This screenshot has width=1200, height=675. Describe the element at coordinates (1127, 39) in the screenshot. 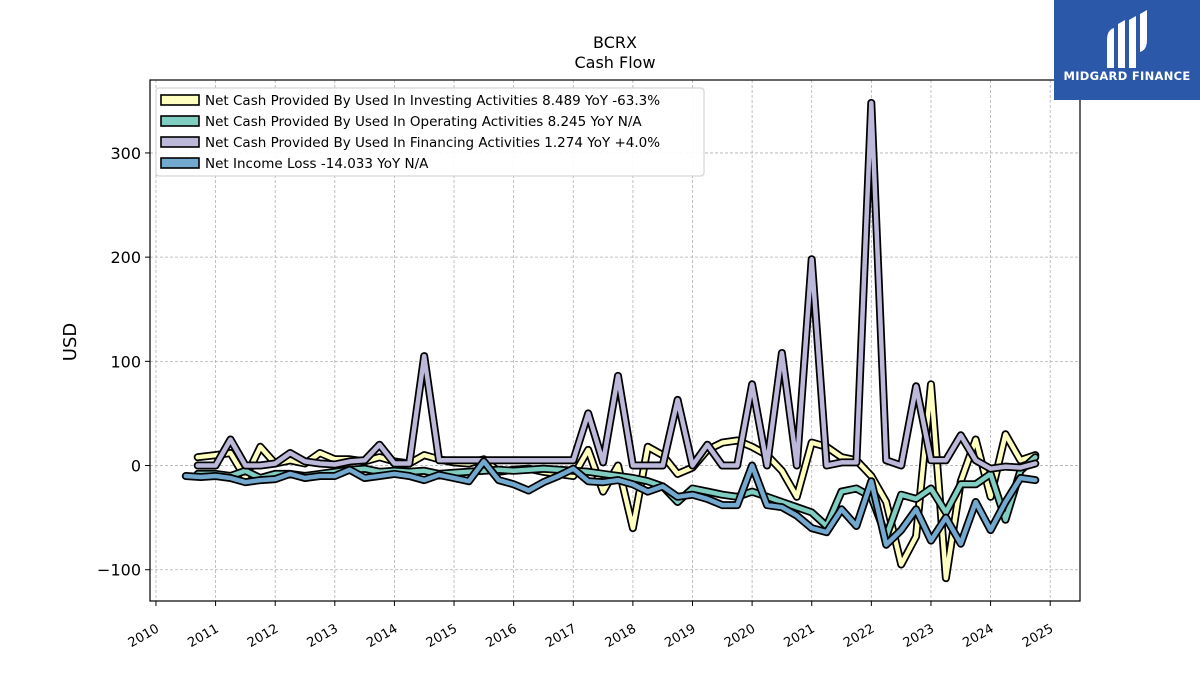

I see `logo-mark-icon` at that location.